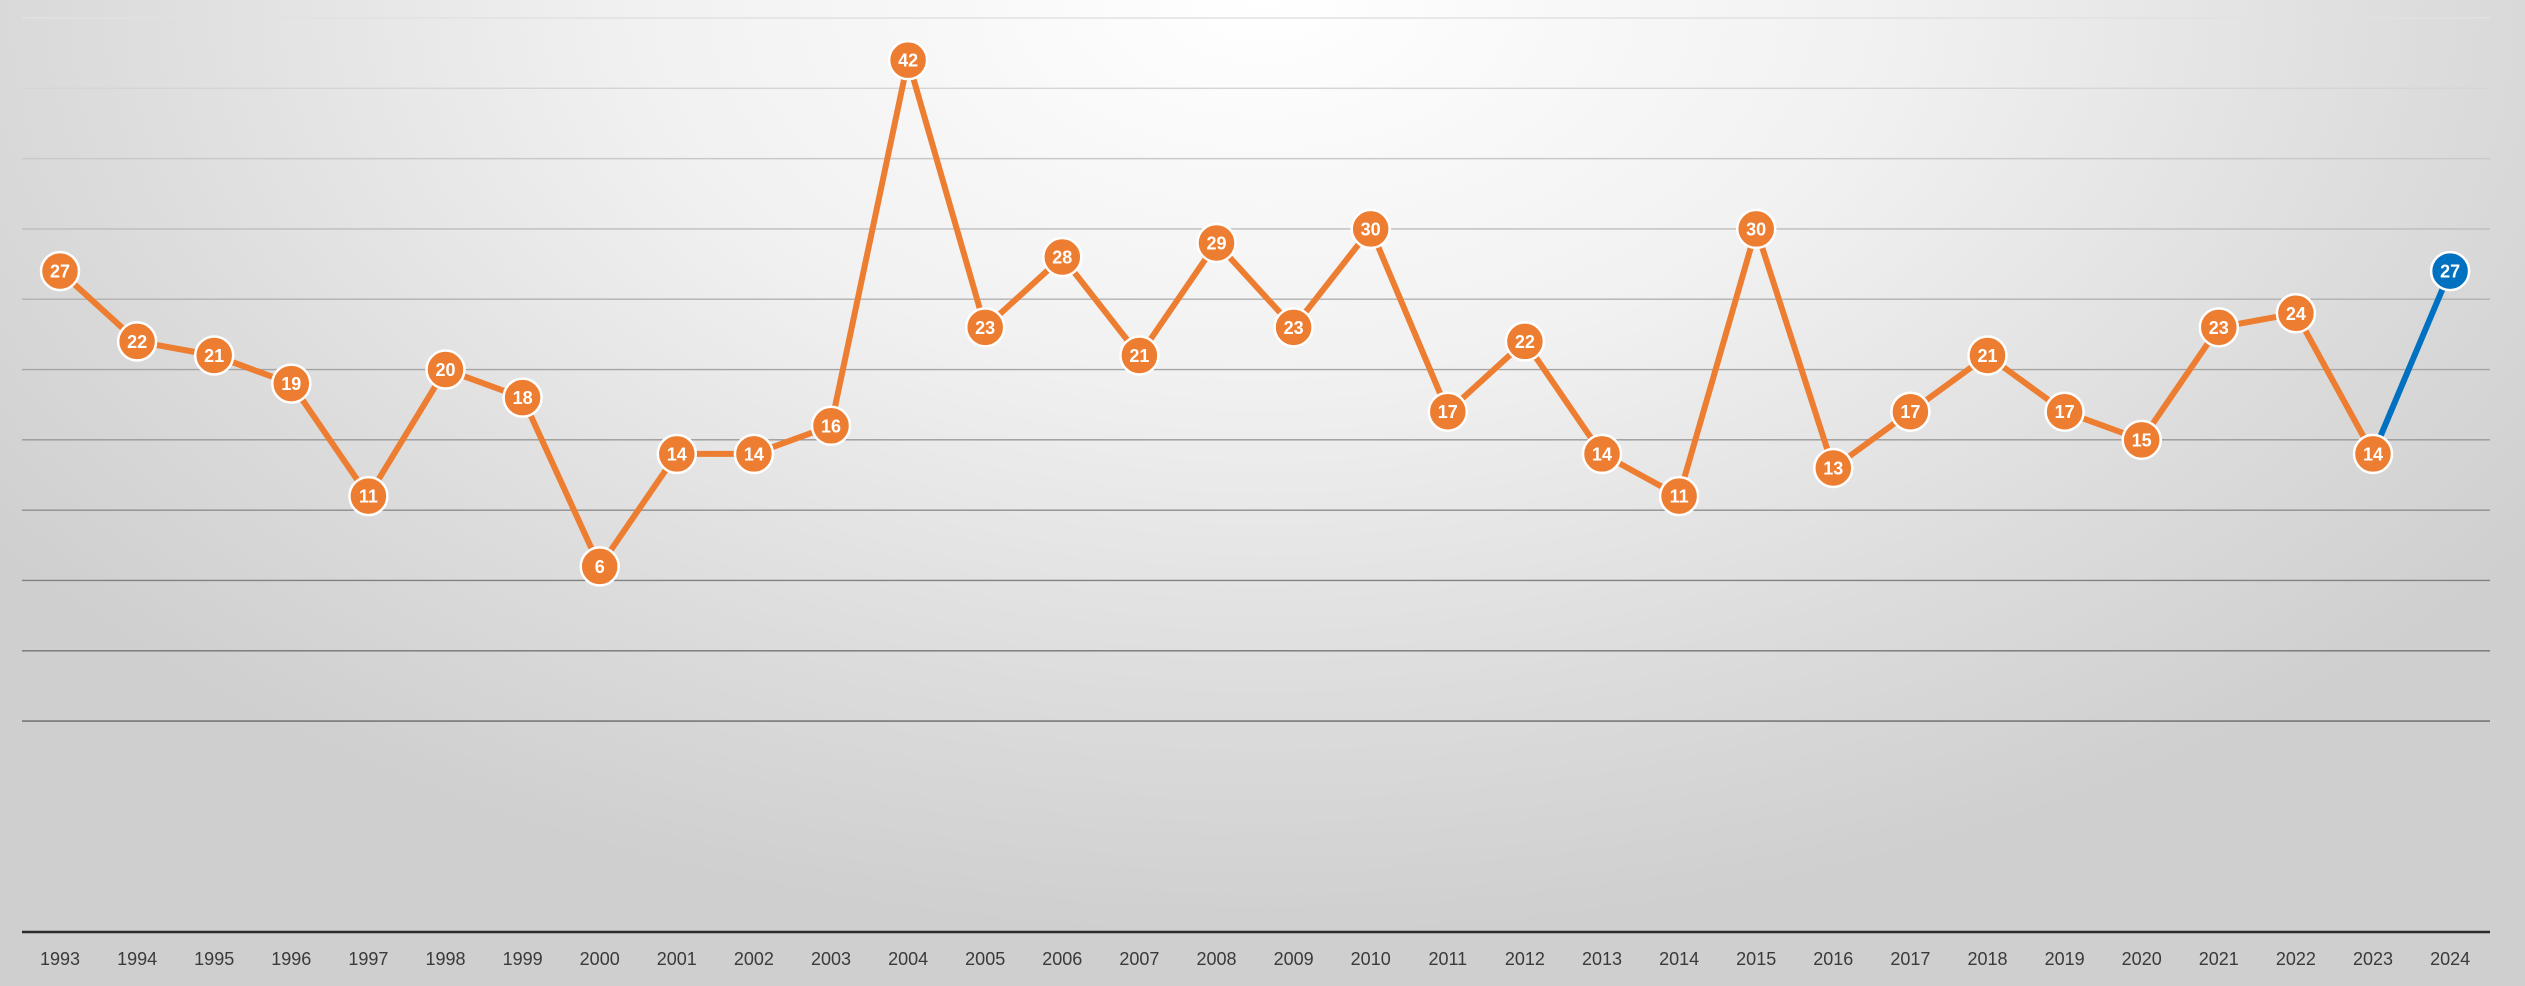  Describe the element at coordinates (1987, 959) in the screenshot. I see `x-tick-label: 2018` at that location.